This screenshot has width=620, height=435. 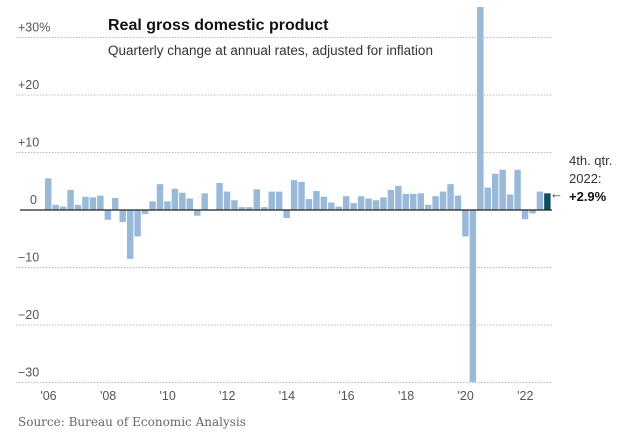 I want to click on bar-2012-q2, so click(x=234, y=205).